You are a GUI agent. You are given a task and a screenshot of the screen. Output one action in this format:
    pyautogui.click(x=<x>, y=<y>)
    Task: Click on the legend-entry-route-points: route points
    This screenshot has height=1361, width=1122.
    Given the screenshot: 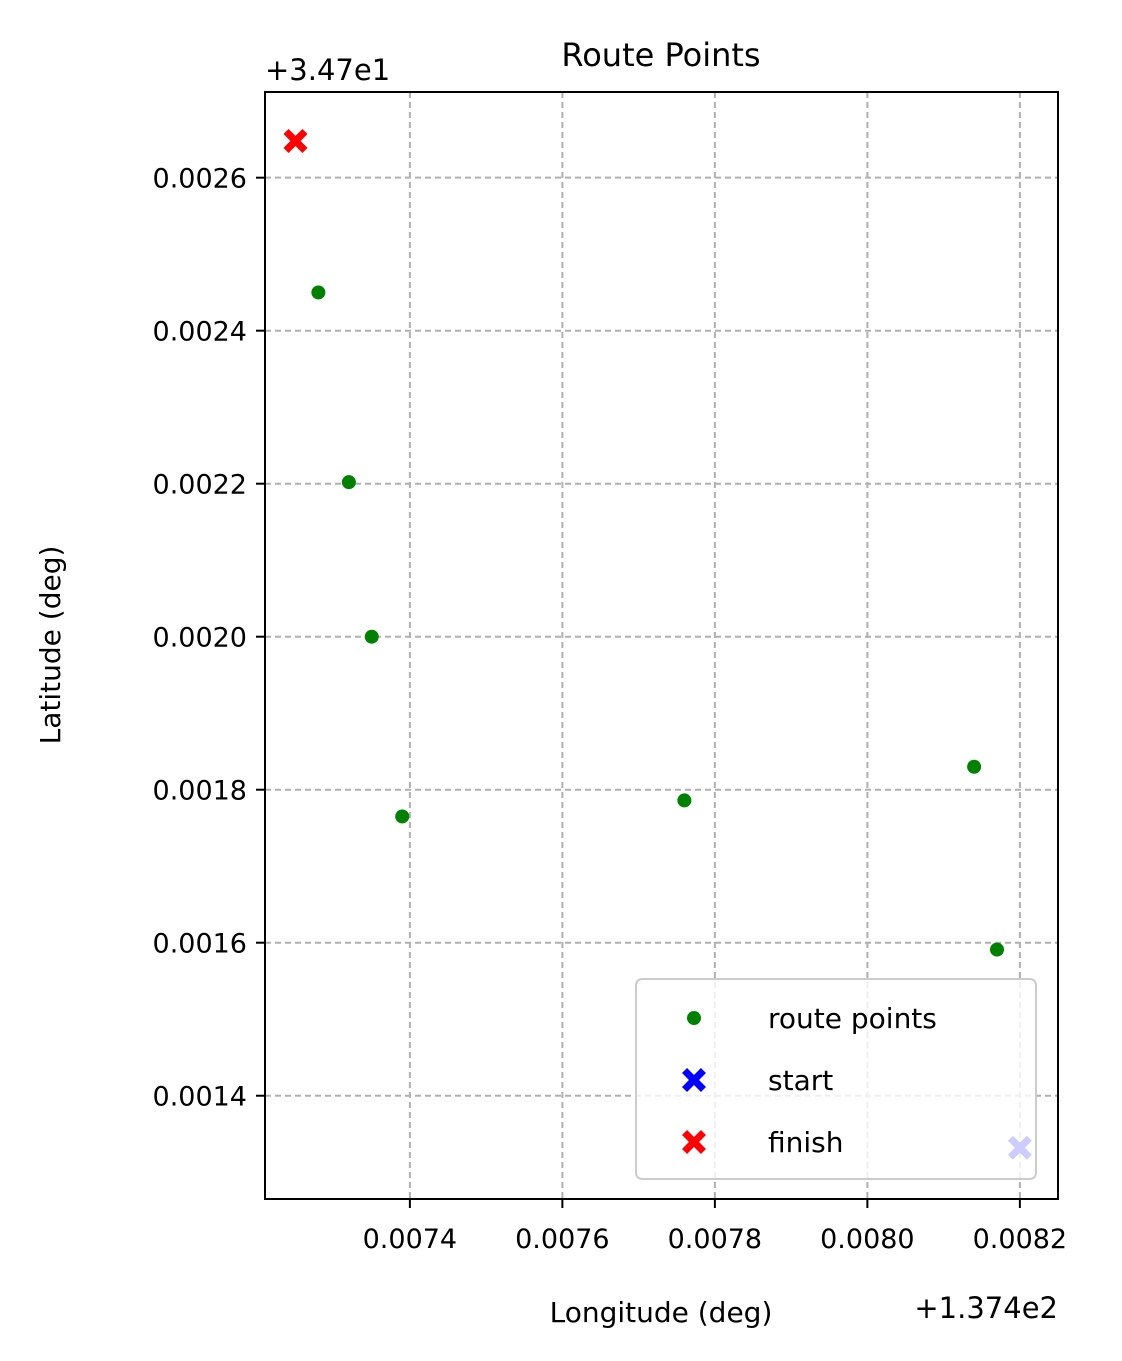 What is the action you would take?
    pyautogui.click(x=812, y=1018)
    